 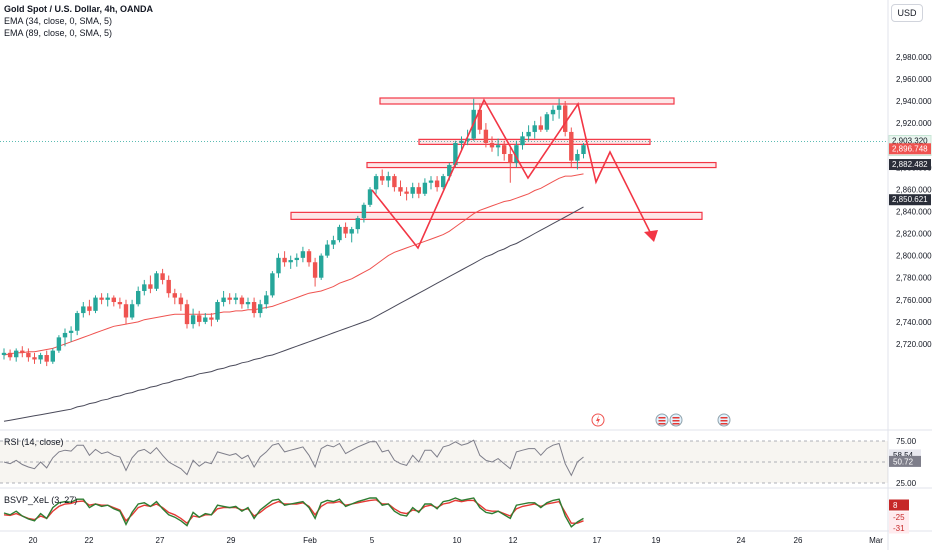 What do you see at coordinates (798, 540) in the screenshot?
I see `x-tick-label: 26` at bounding box center [798, 540].